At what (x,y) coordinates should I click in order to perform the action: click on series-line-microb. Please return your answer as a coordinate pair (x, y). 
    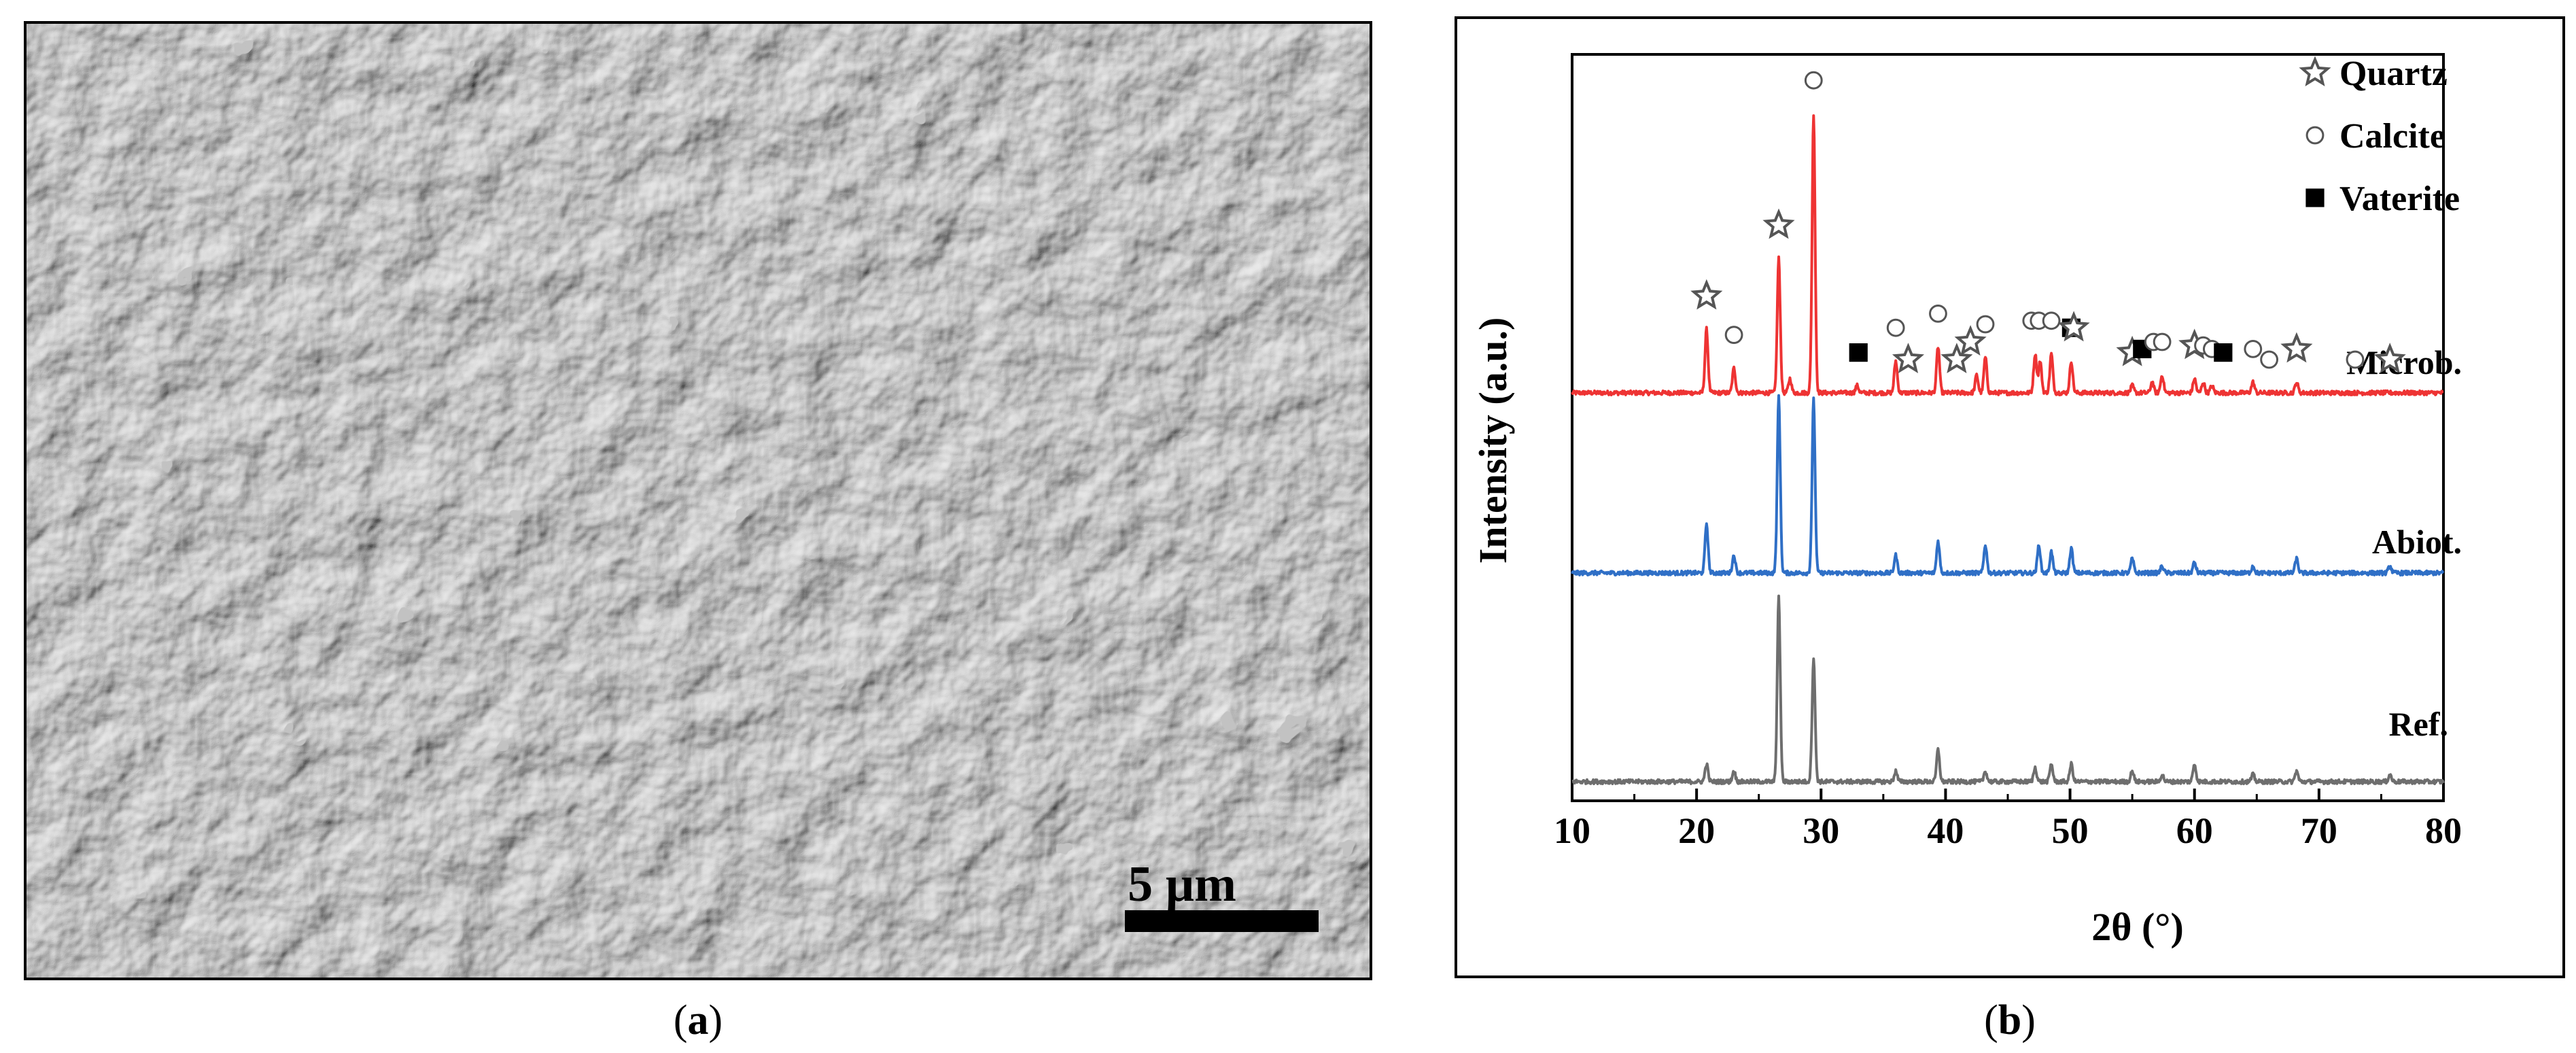
    Looking at the image, I should click on (2008, 255).